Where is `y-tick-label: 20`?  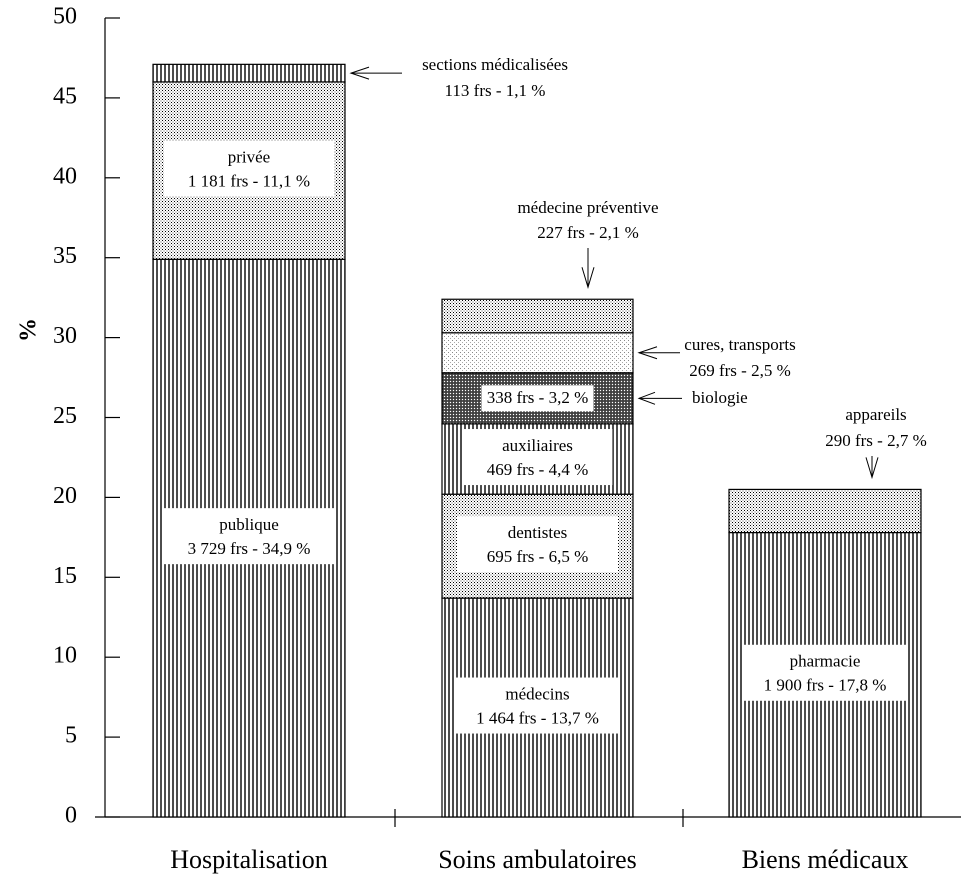
y-tick-label: 20 is located at coordinates (65, 496).